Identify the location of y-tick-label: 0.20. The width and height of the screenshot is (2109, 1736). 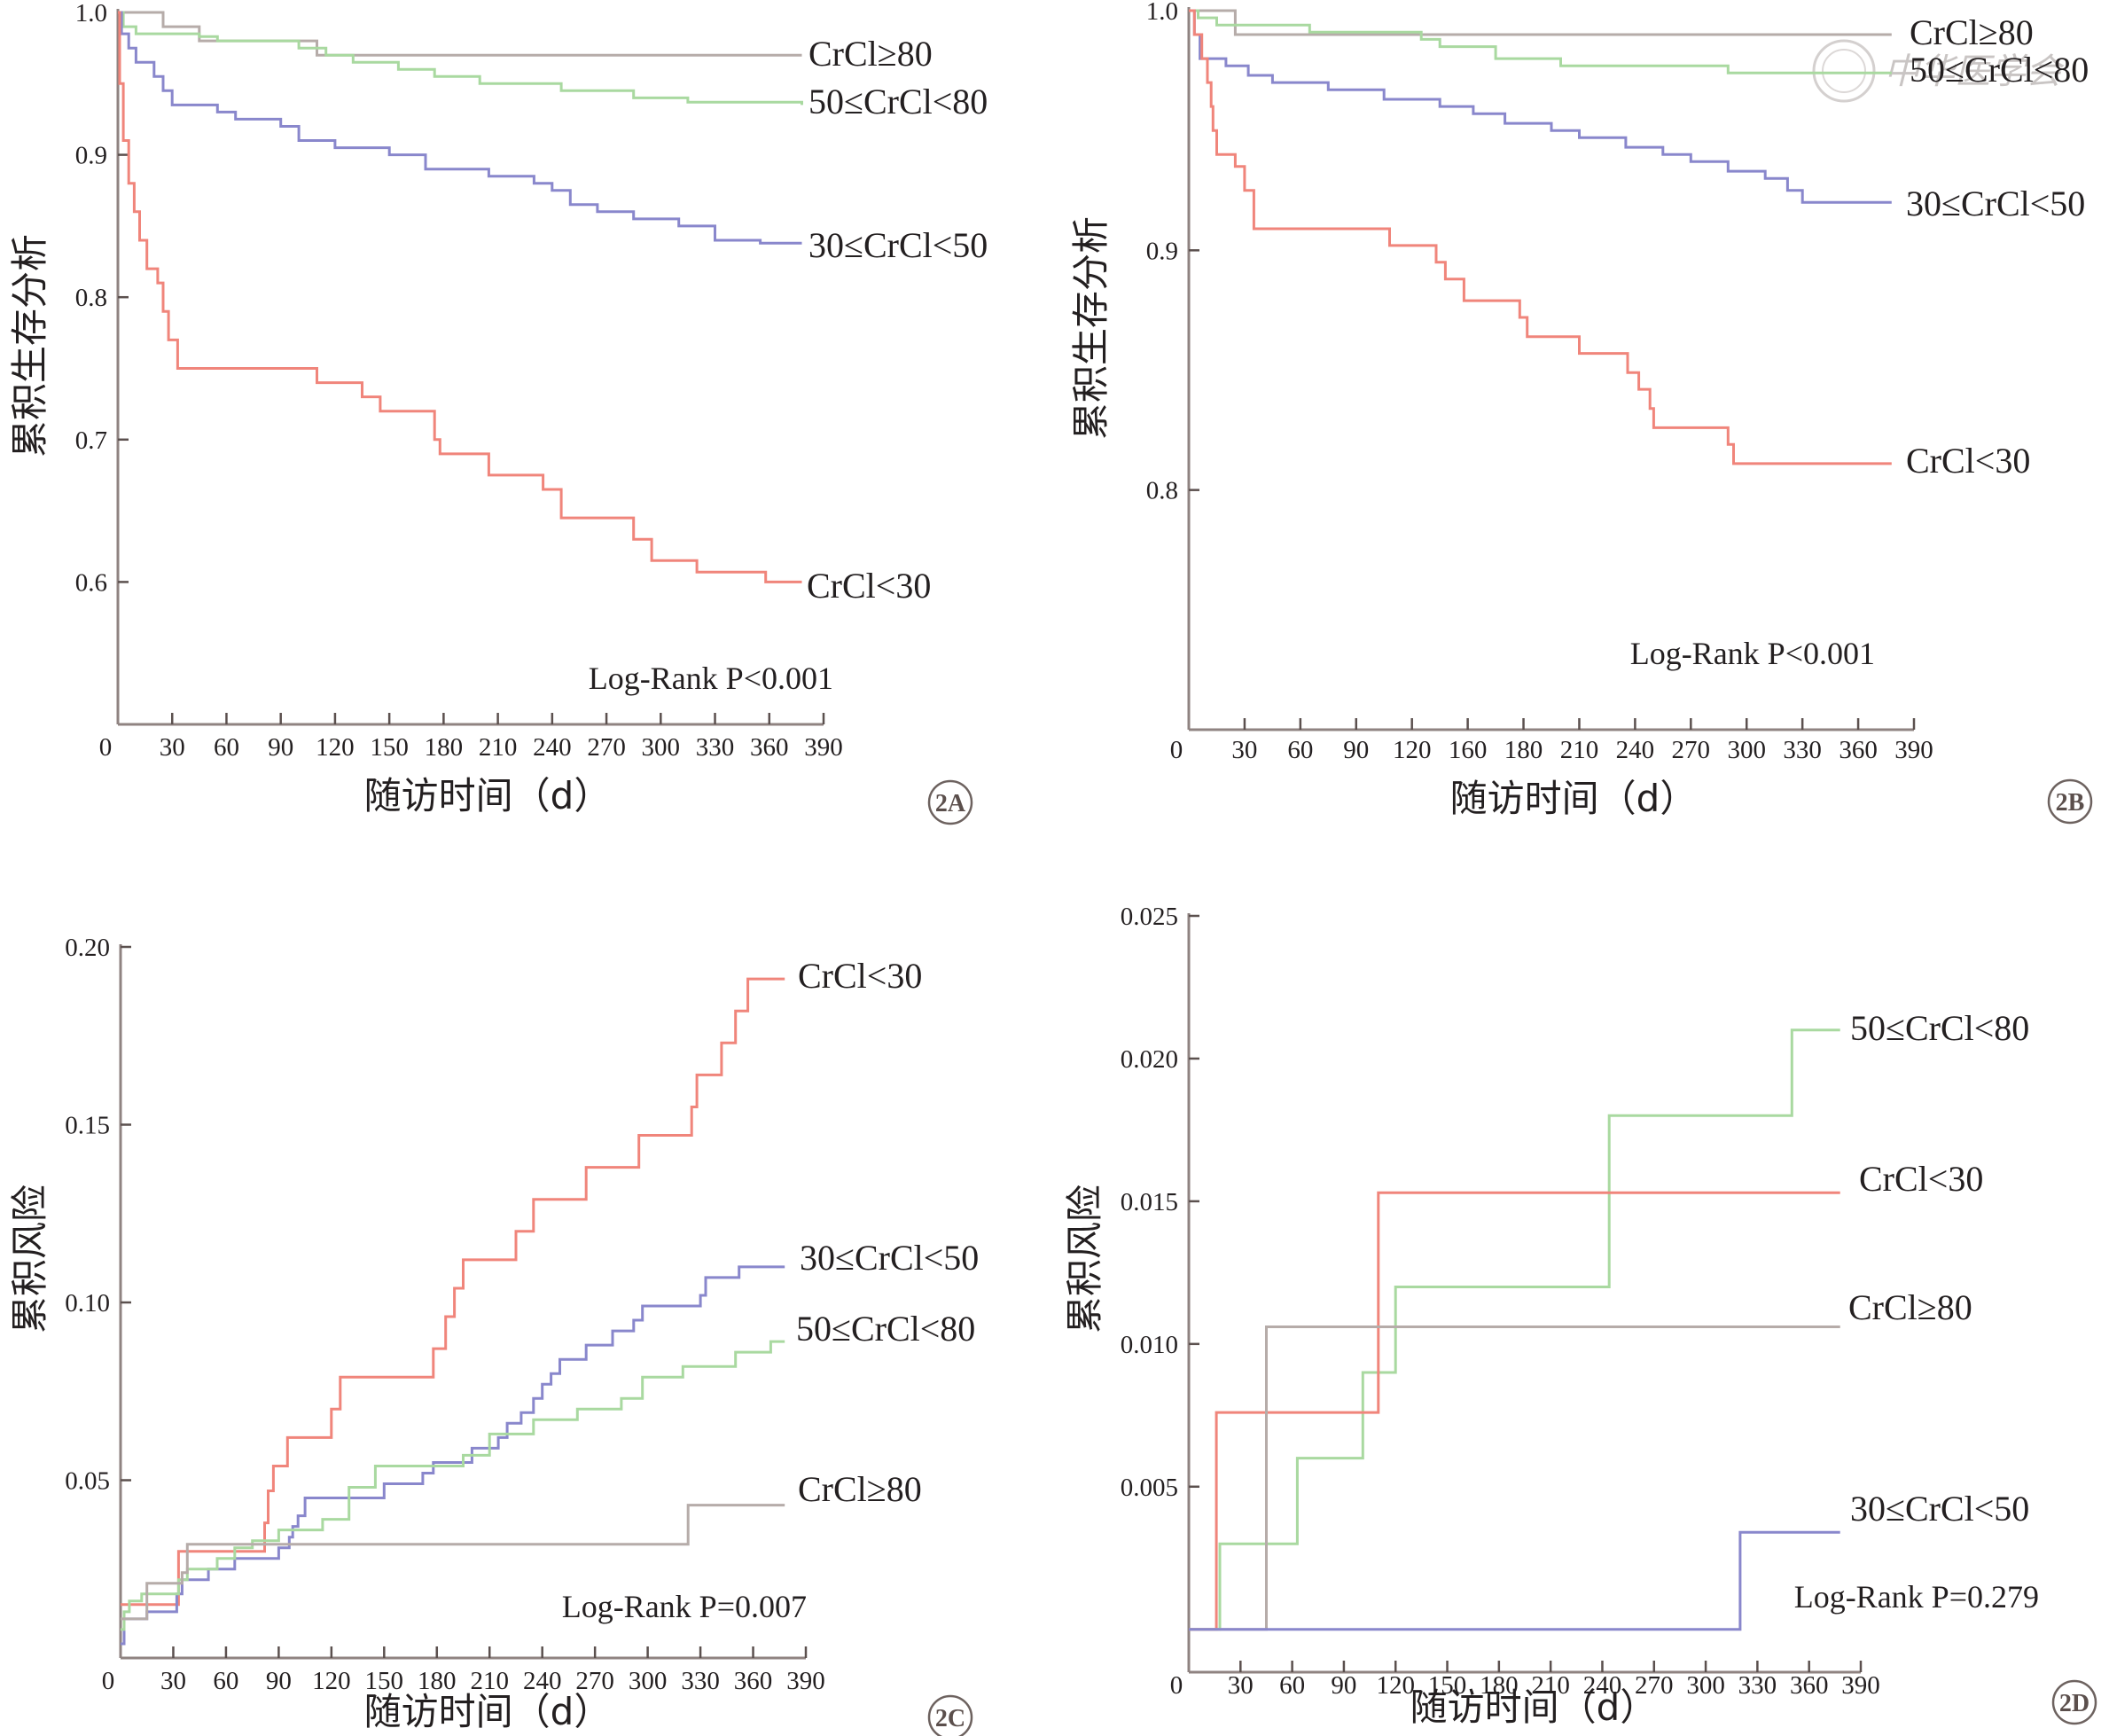
(87, 948).